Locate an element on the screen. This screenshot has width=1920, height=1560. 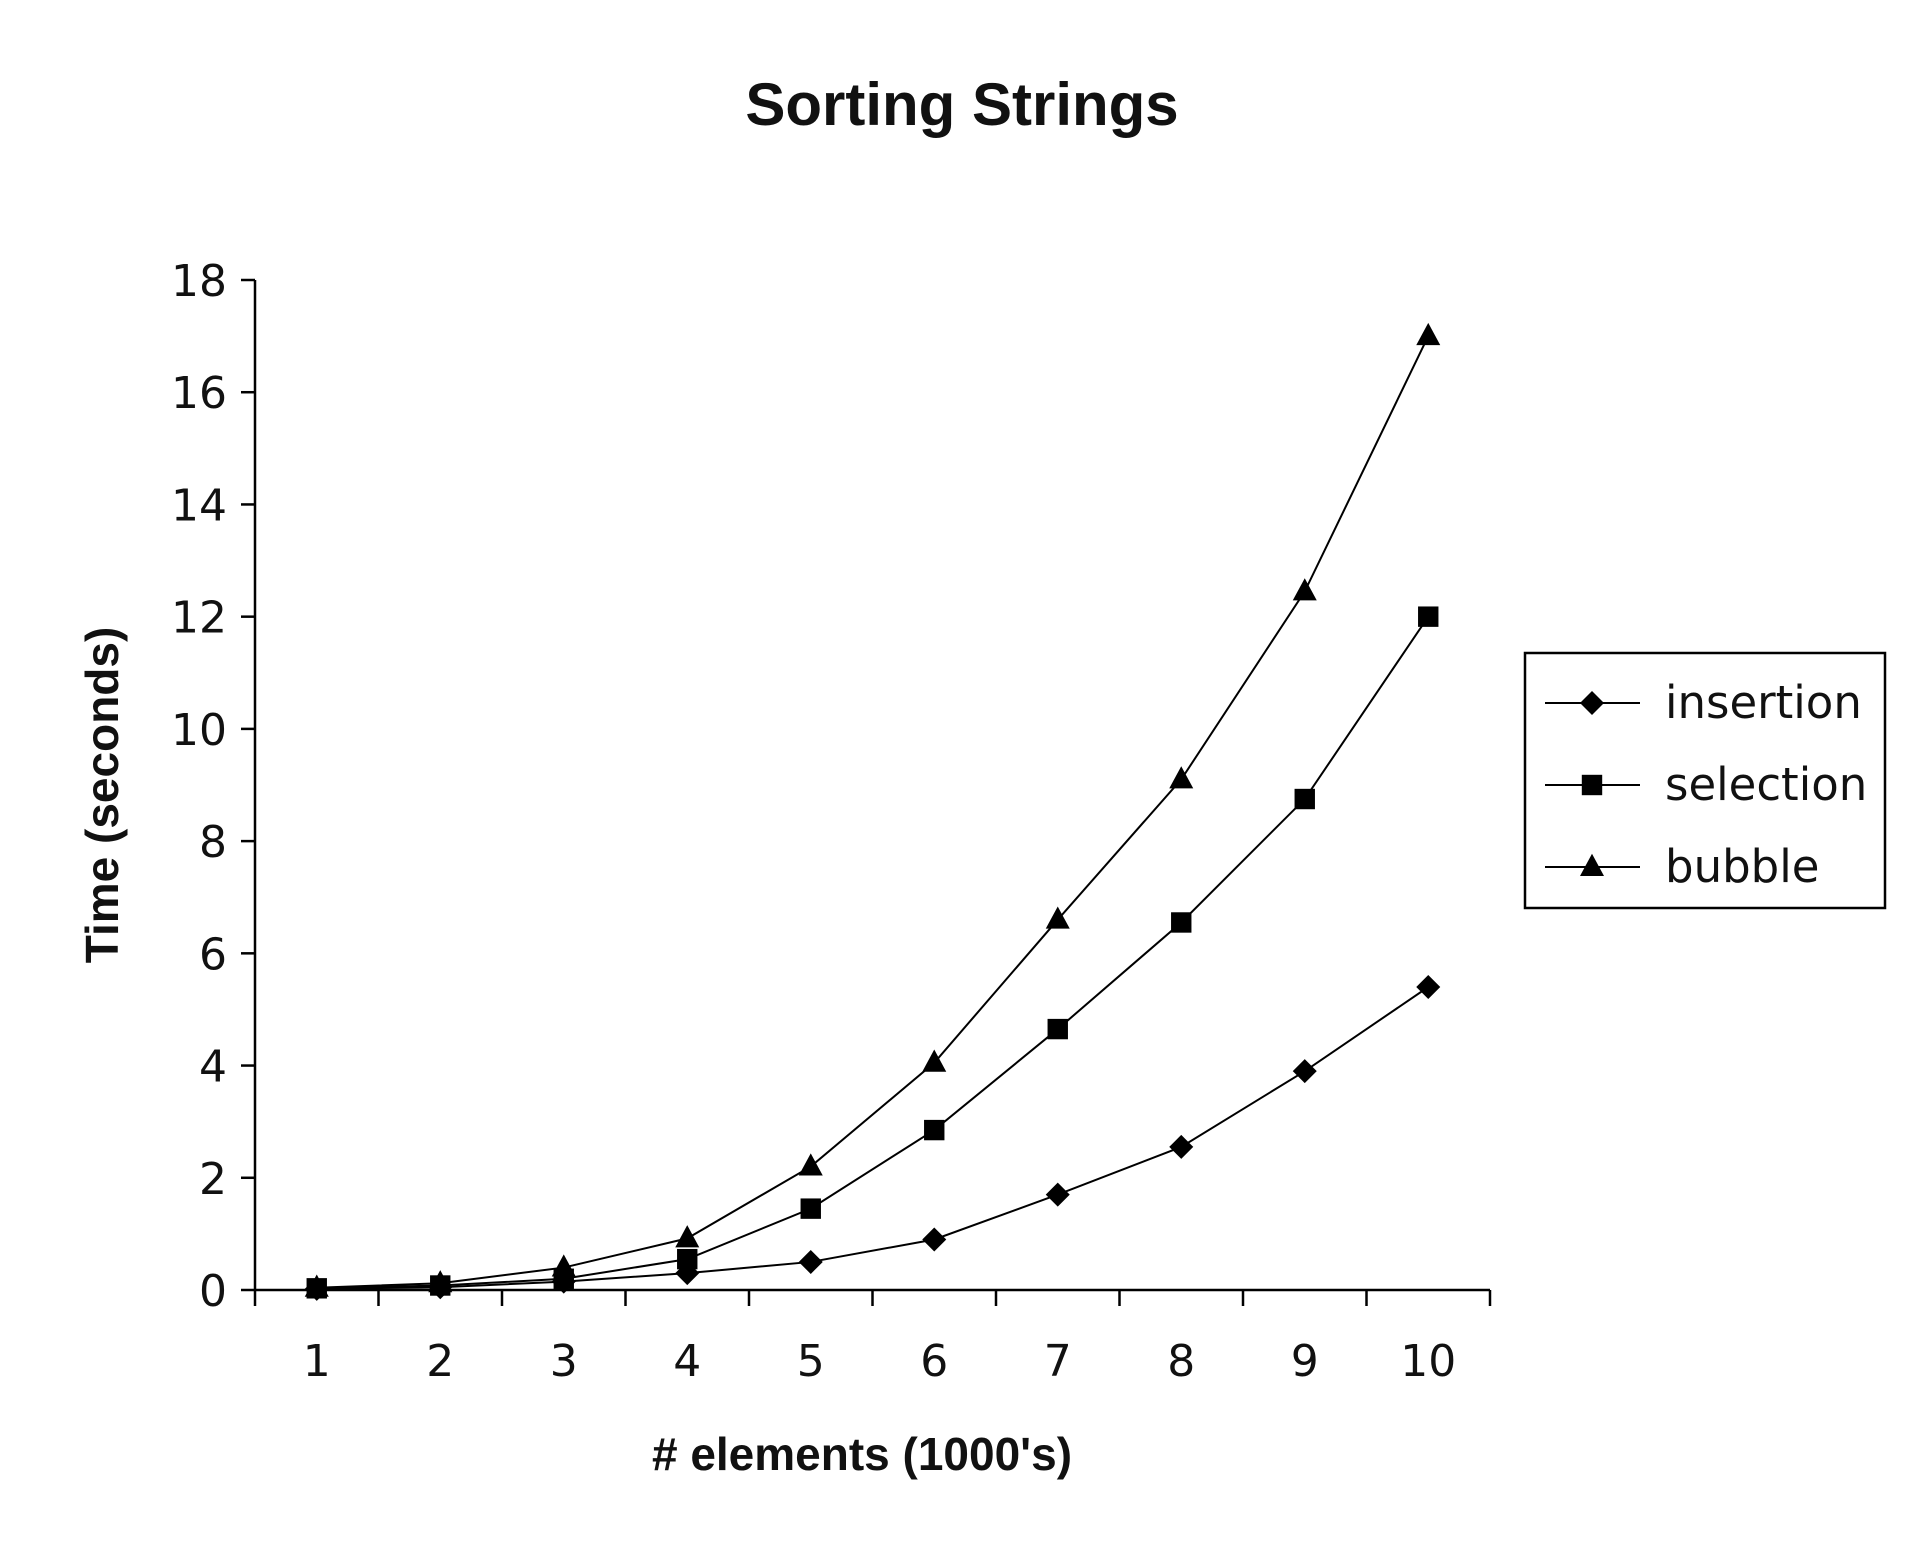
y-tick-label: 2 is located at coordinates (213, 1179).